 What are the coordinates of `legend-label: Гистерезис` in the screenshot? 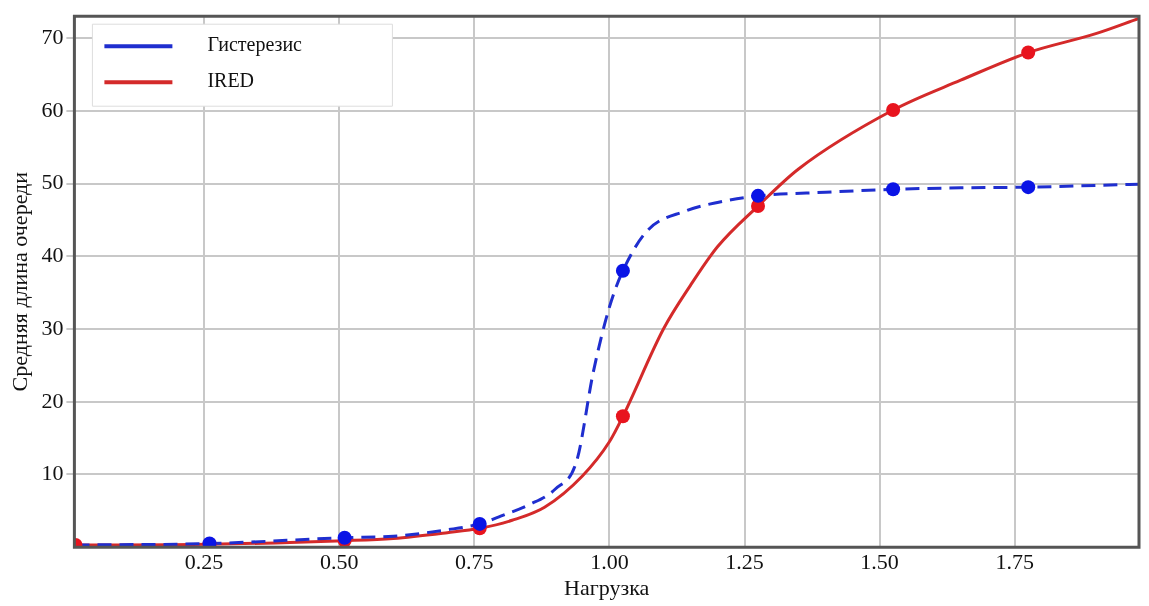 It's located at (255, 45).